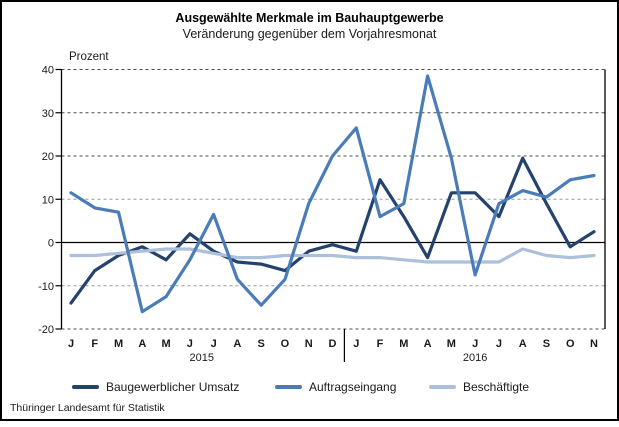 The image size is (619, 427). Describe the element at coordinates (353, 387) in the screenshot. I see `legend-label-auftragseingang: Auftragseingang` at that location.